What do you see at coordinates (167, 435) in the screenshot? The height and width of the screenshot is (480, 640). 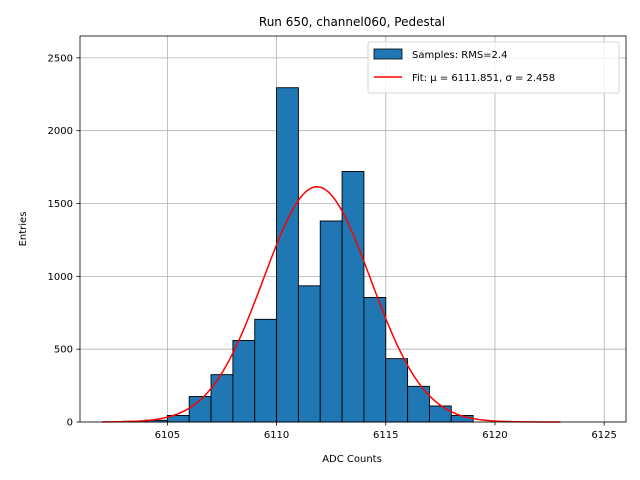 I see `x-tick-label: 6105` at bounding box center [167, 435].